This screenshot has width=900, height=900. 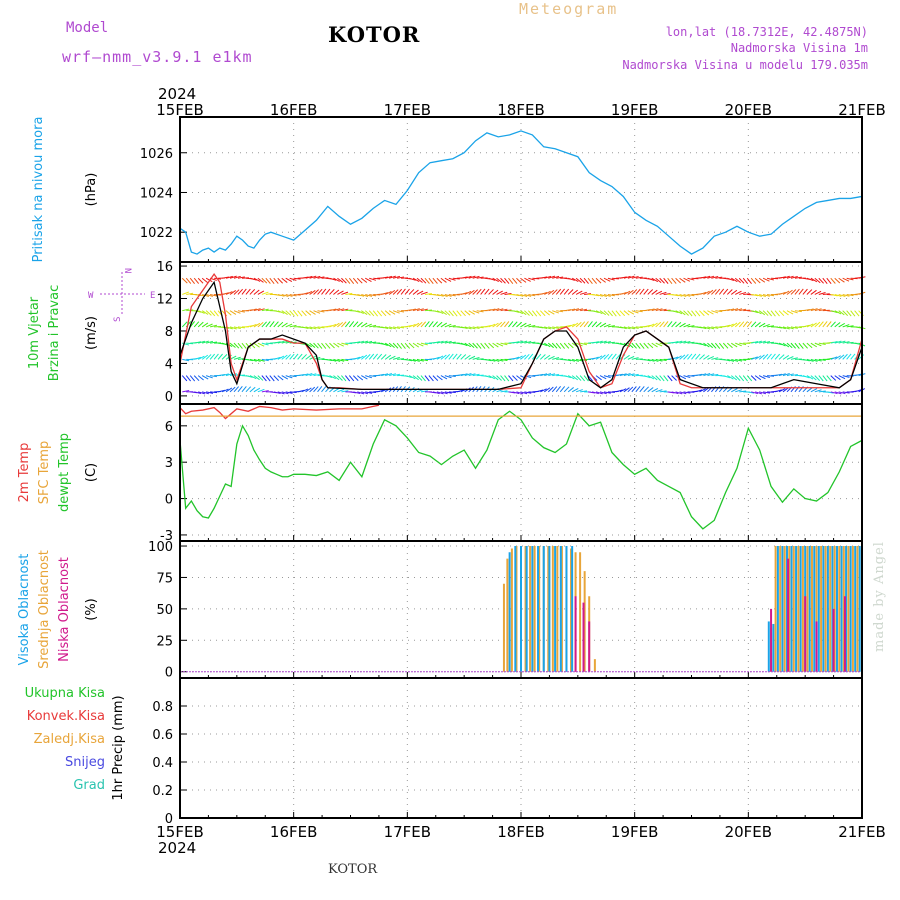 What do you see at coordinates (24, 610) in the screenshot?
I see `panel-label: Visoka Oblacnost` at bounding box center [24, 610].